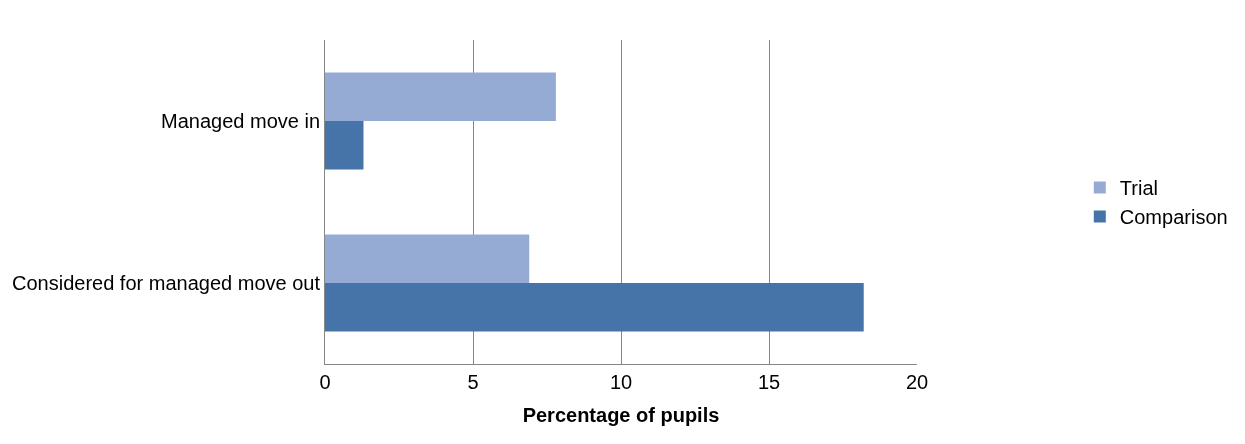 The image size is (1245, 444). What do you see at coordinates (240, 121) in the screenshot?
I see `y-tick-label: Managed move in` at bounding box center [240, 121].